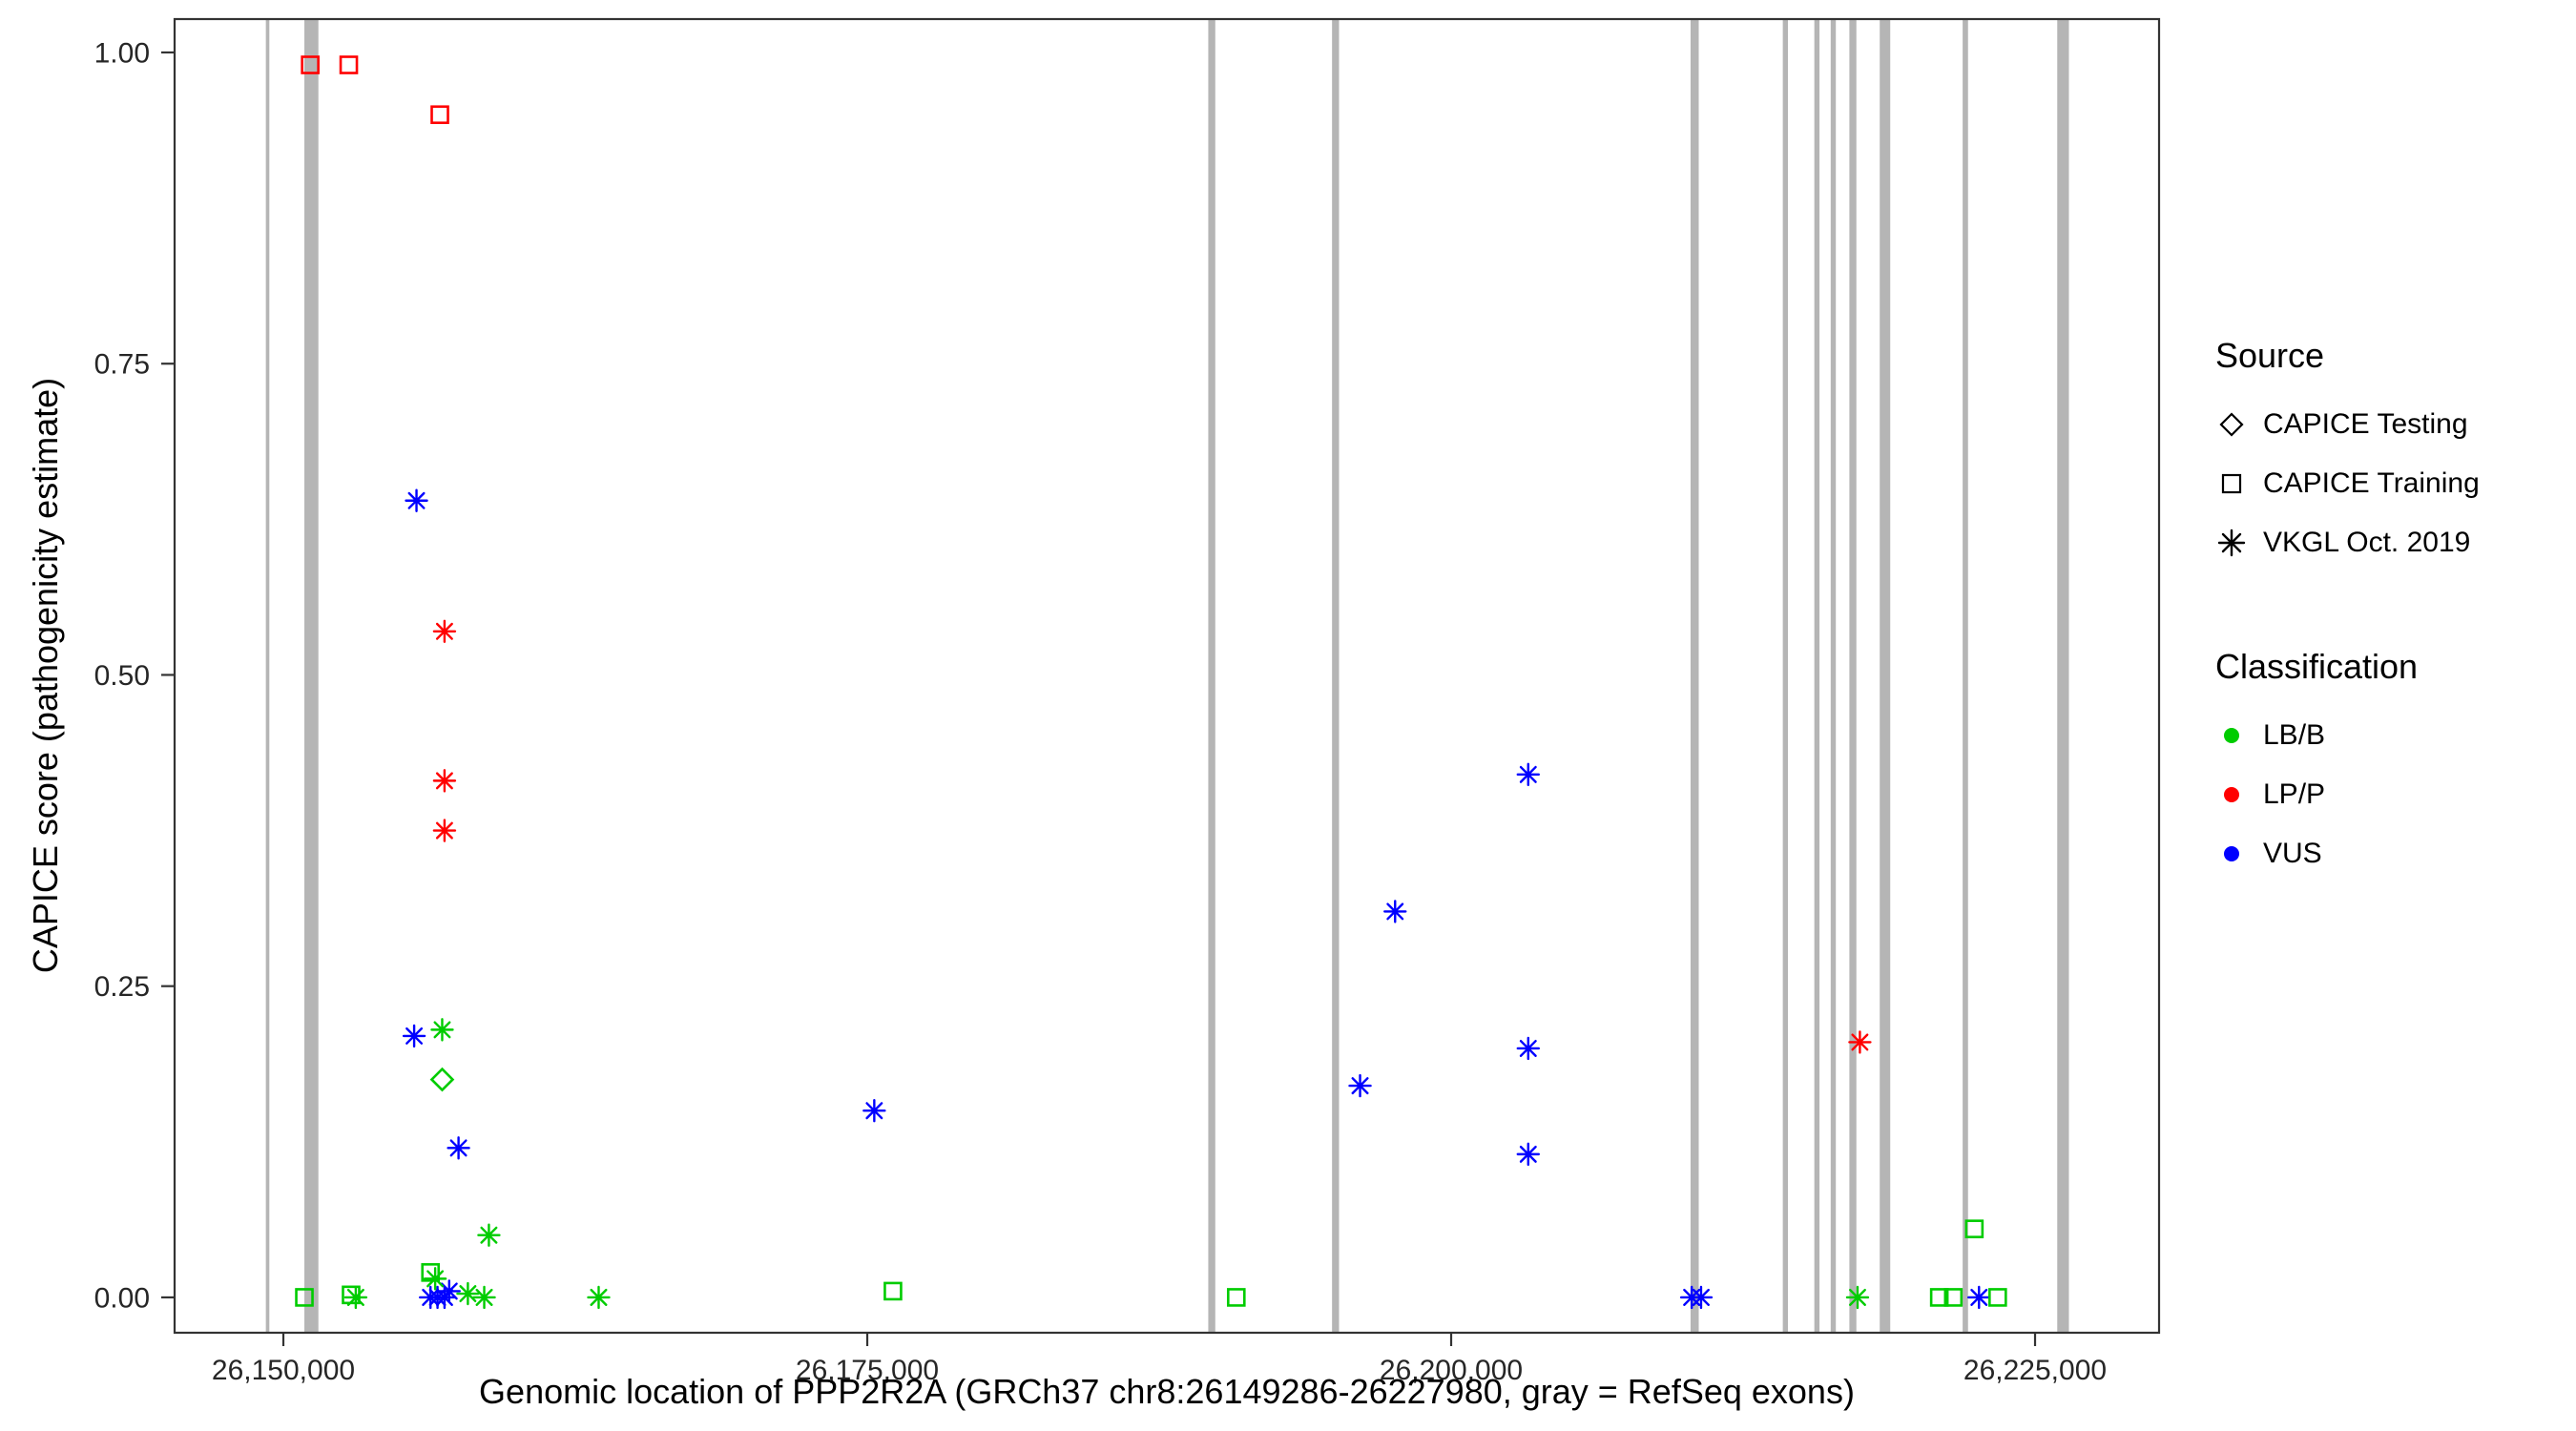 Image resolution: width=2576 pixels, height=1431 pixels. I want to click on y-axis-tick-label: 0.00, so click(122, 1298).